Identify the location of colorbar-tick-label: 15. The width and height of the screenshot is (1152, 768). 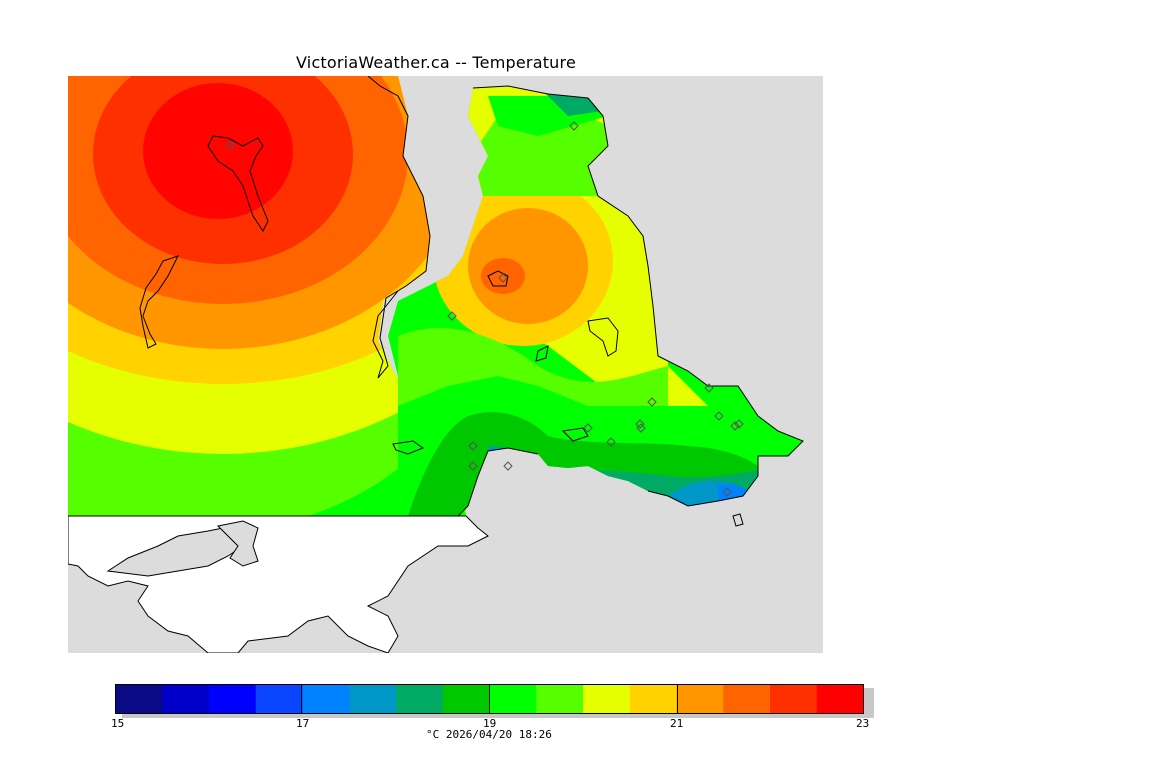
(118, 723).